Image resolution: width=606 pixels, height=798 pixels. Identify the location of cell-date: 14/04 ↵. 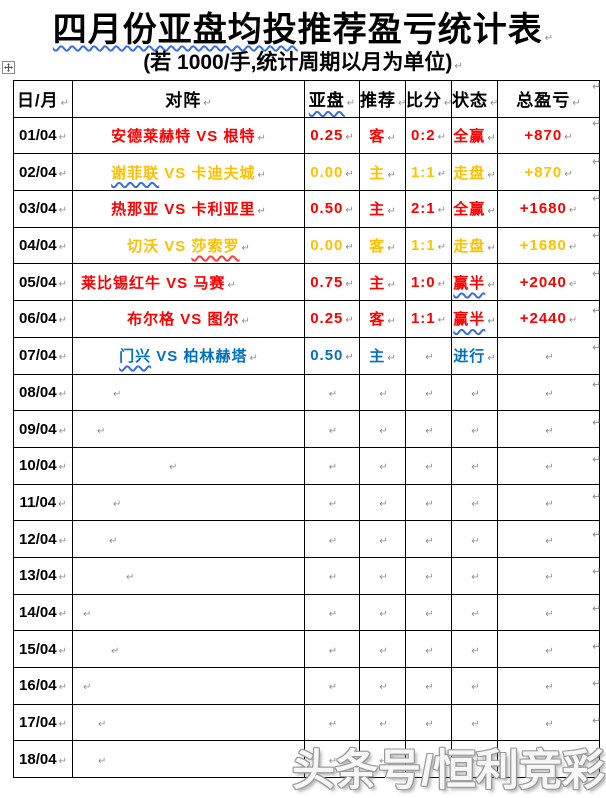
(43, 612).